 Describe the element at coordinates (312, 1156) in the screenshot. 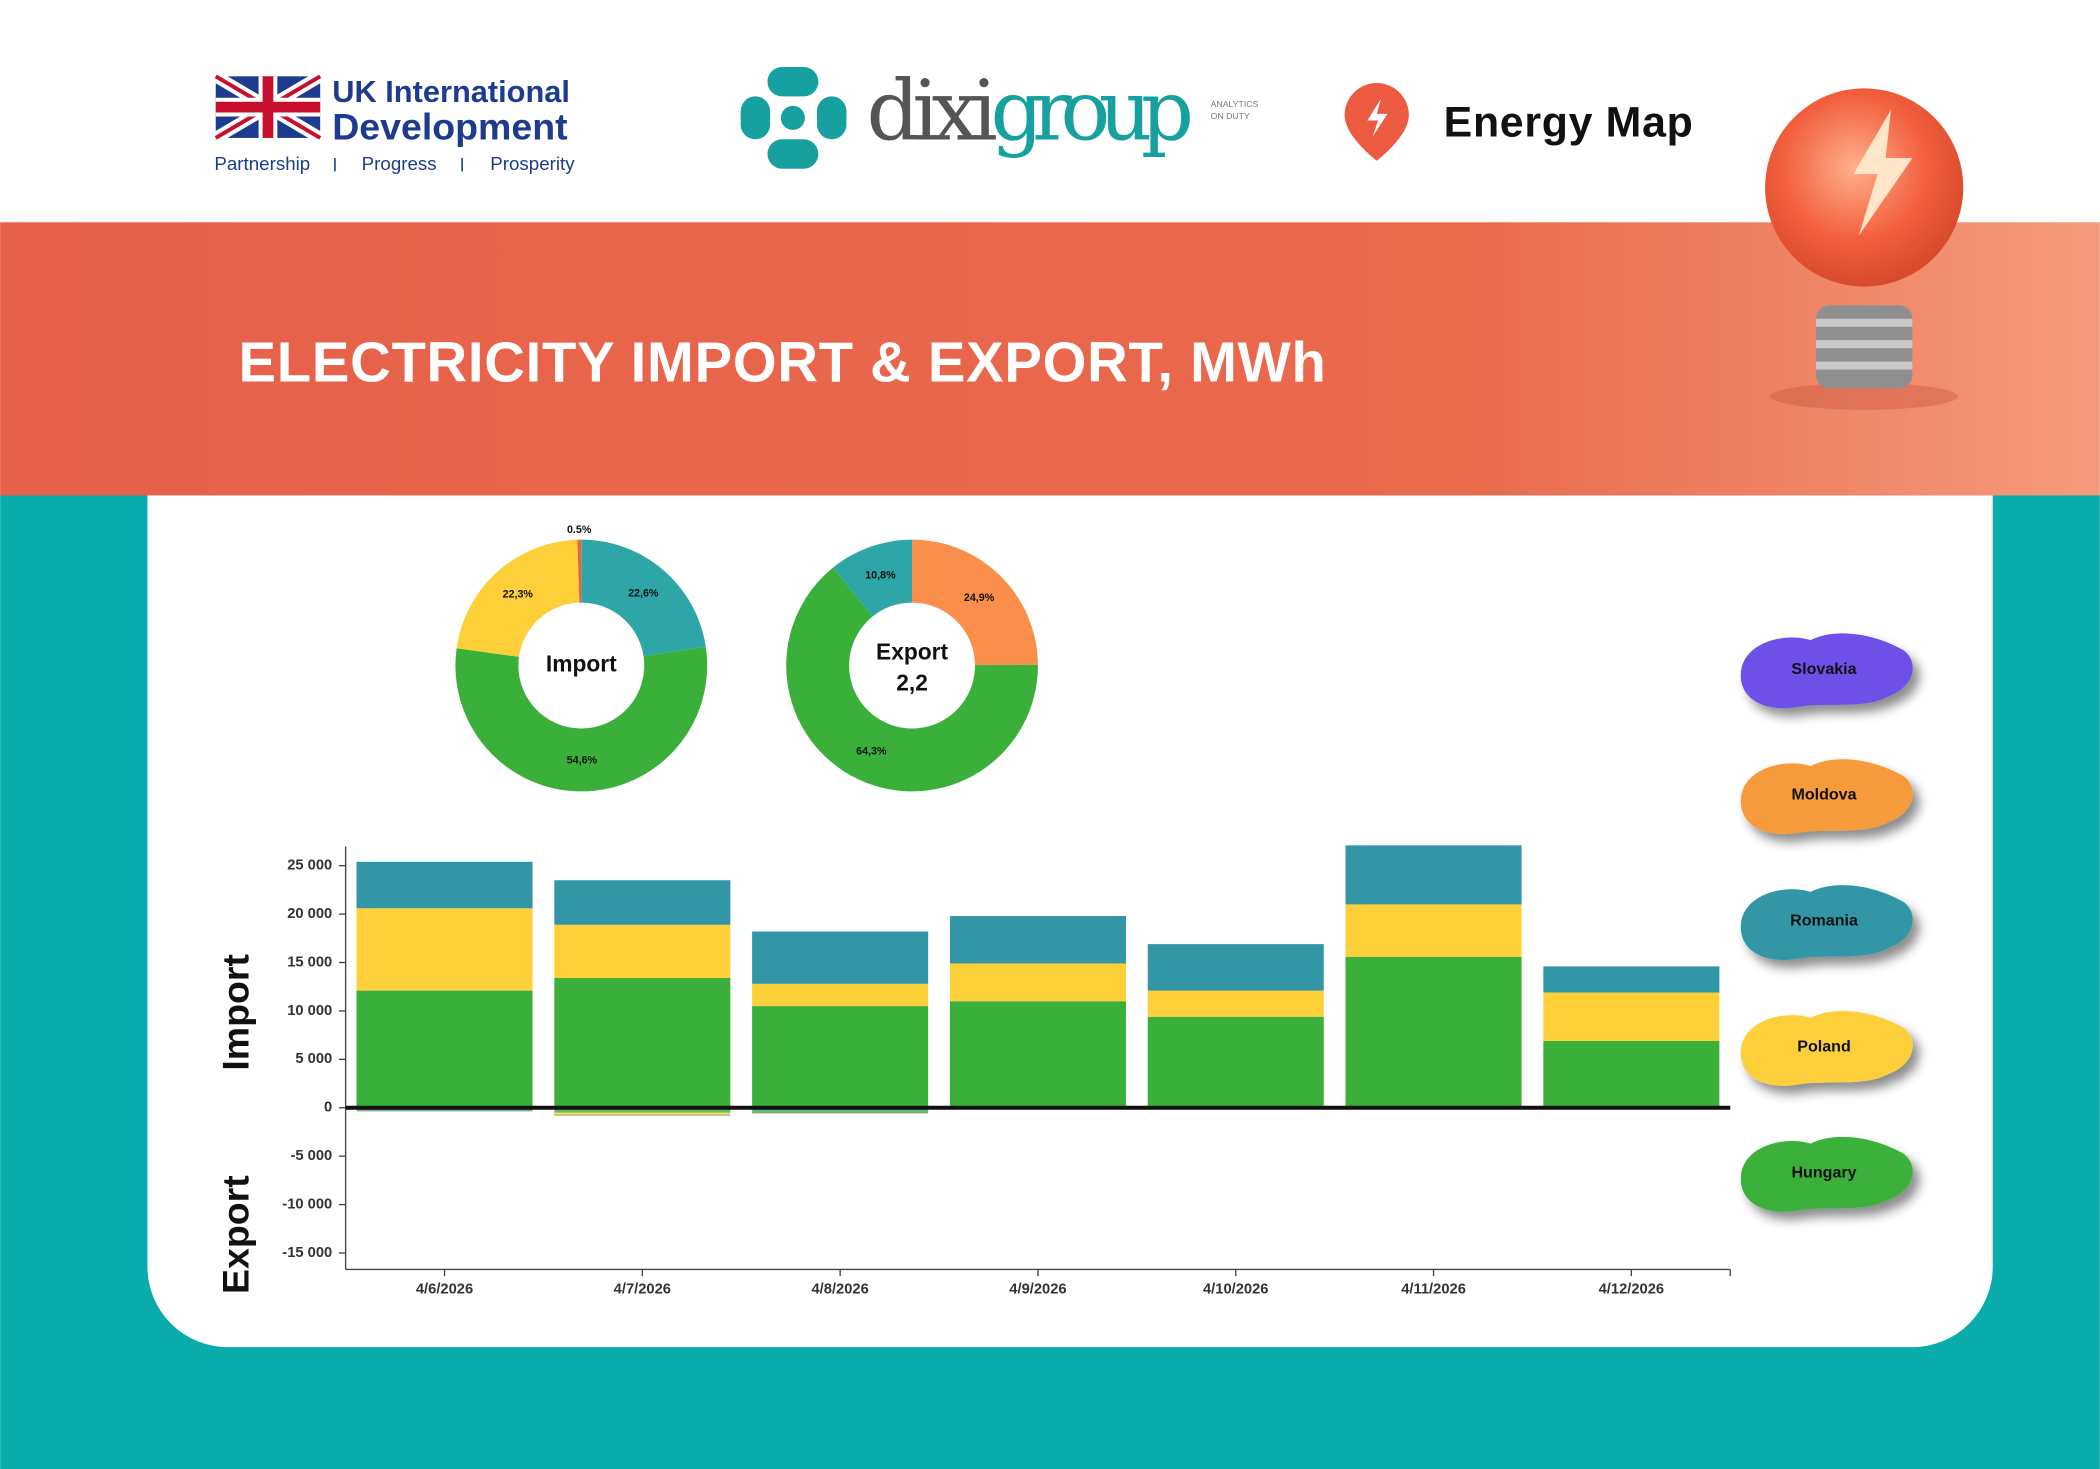

I see `y-tick-label: -5 000` at that location.